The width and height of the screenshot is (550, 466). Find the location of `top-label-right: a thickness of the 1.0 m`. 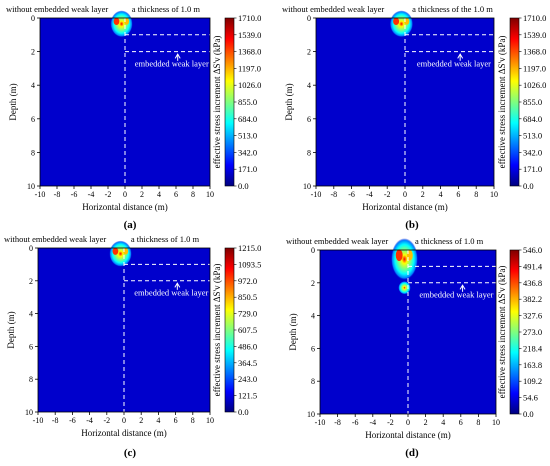

top-label-right: a thickness of the 1.0 m is located at coordinates (452, 9).